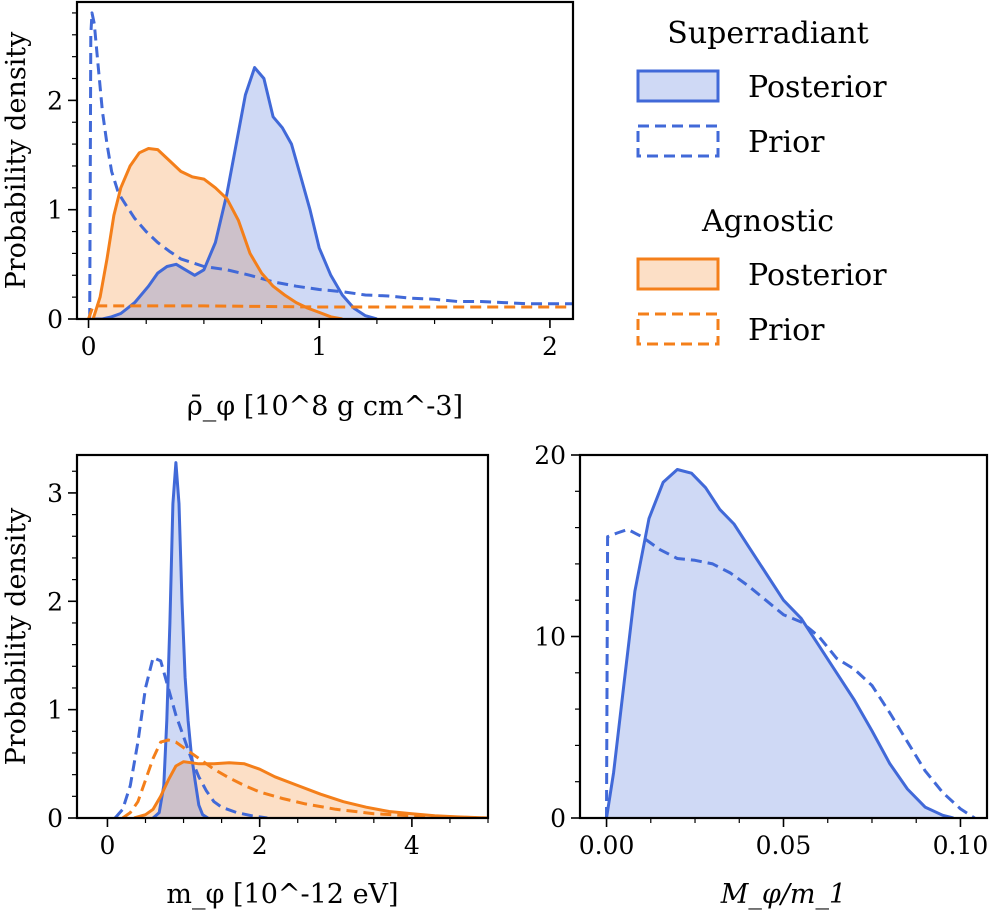 The height and width of the screenshot is (918, 1000). I want to click on x-tick-label: 0.10, so click(961, 845).